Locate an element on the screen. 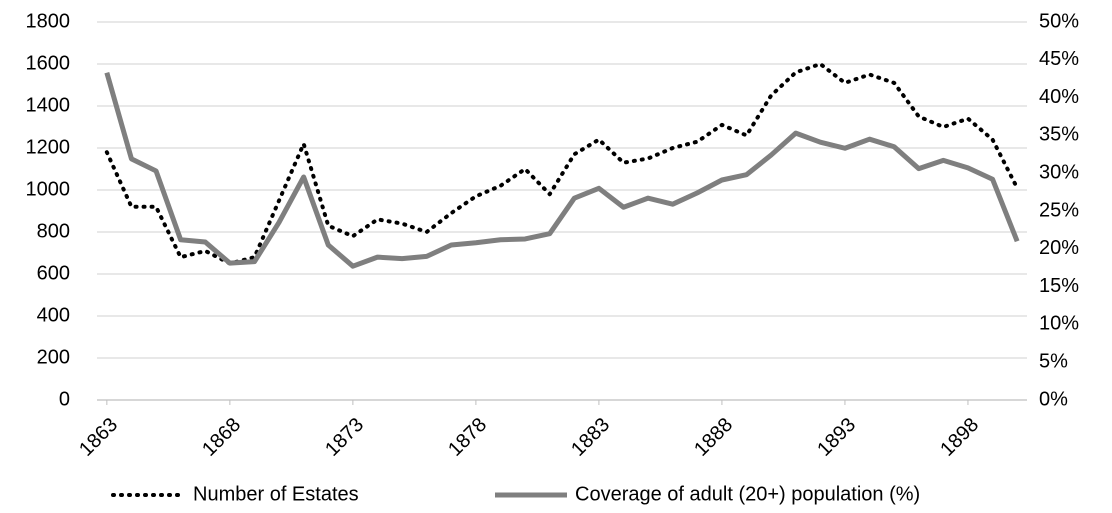 The width and height of the screenshot is (1112, 513). y2-tick-label: 40% is located at coordinates (1059, 97).